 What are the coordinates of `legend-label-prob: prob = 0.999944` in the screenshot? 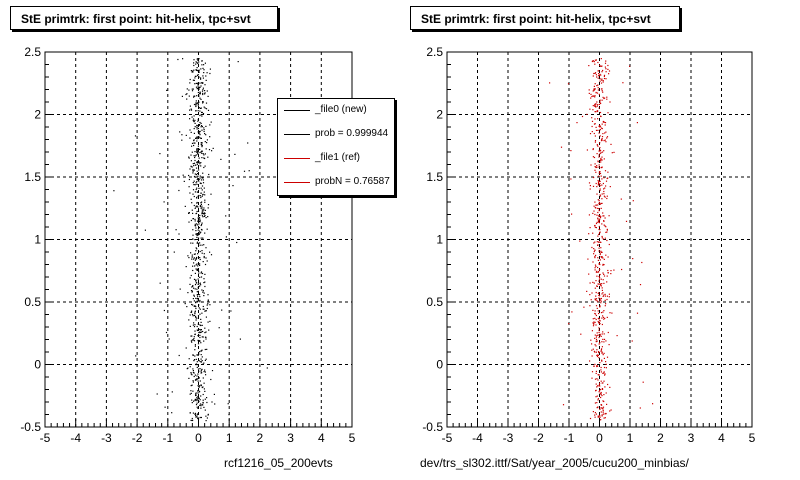 It's located at (352, 133).